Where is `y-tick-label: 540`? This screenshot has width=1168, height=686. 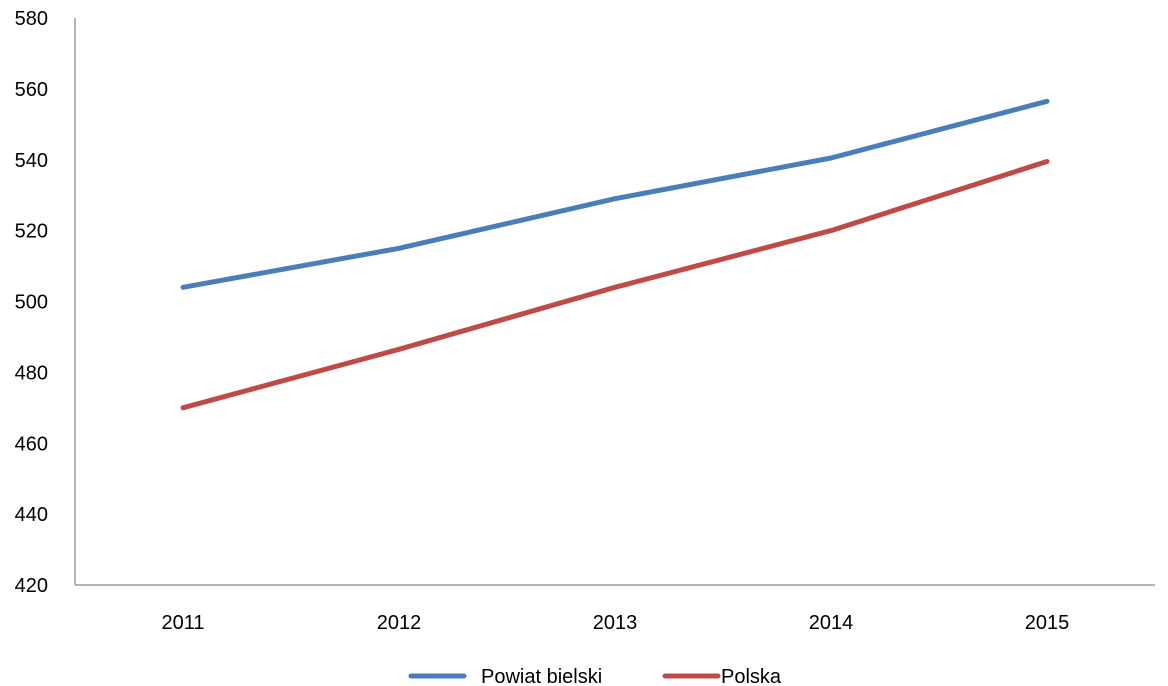 y-tick-label: 540 is located at coordinates (31, 161).